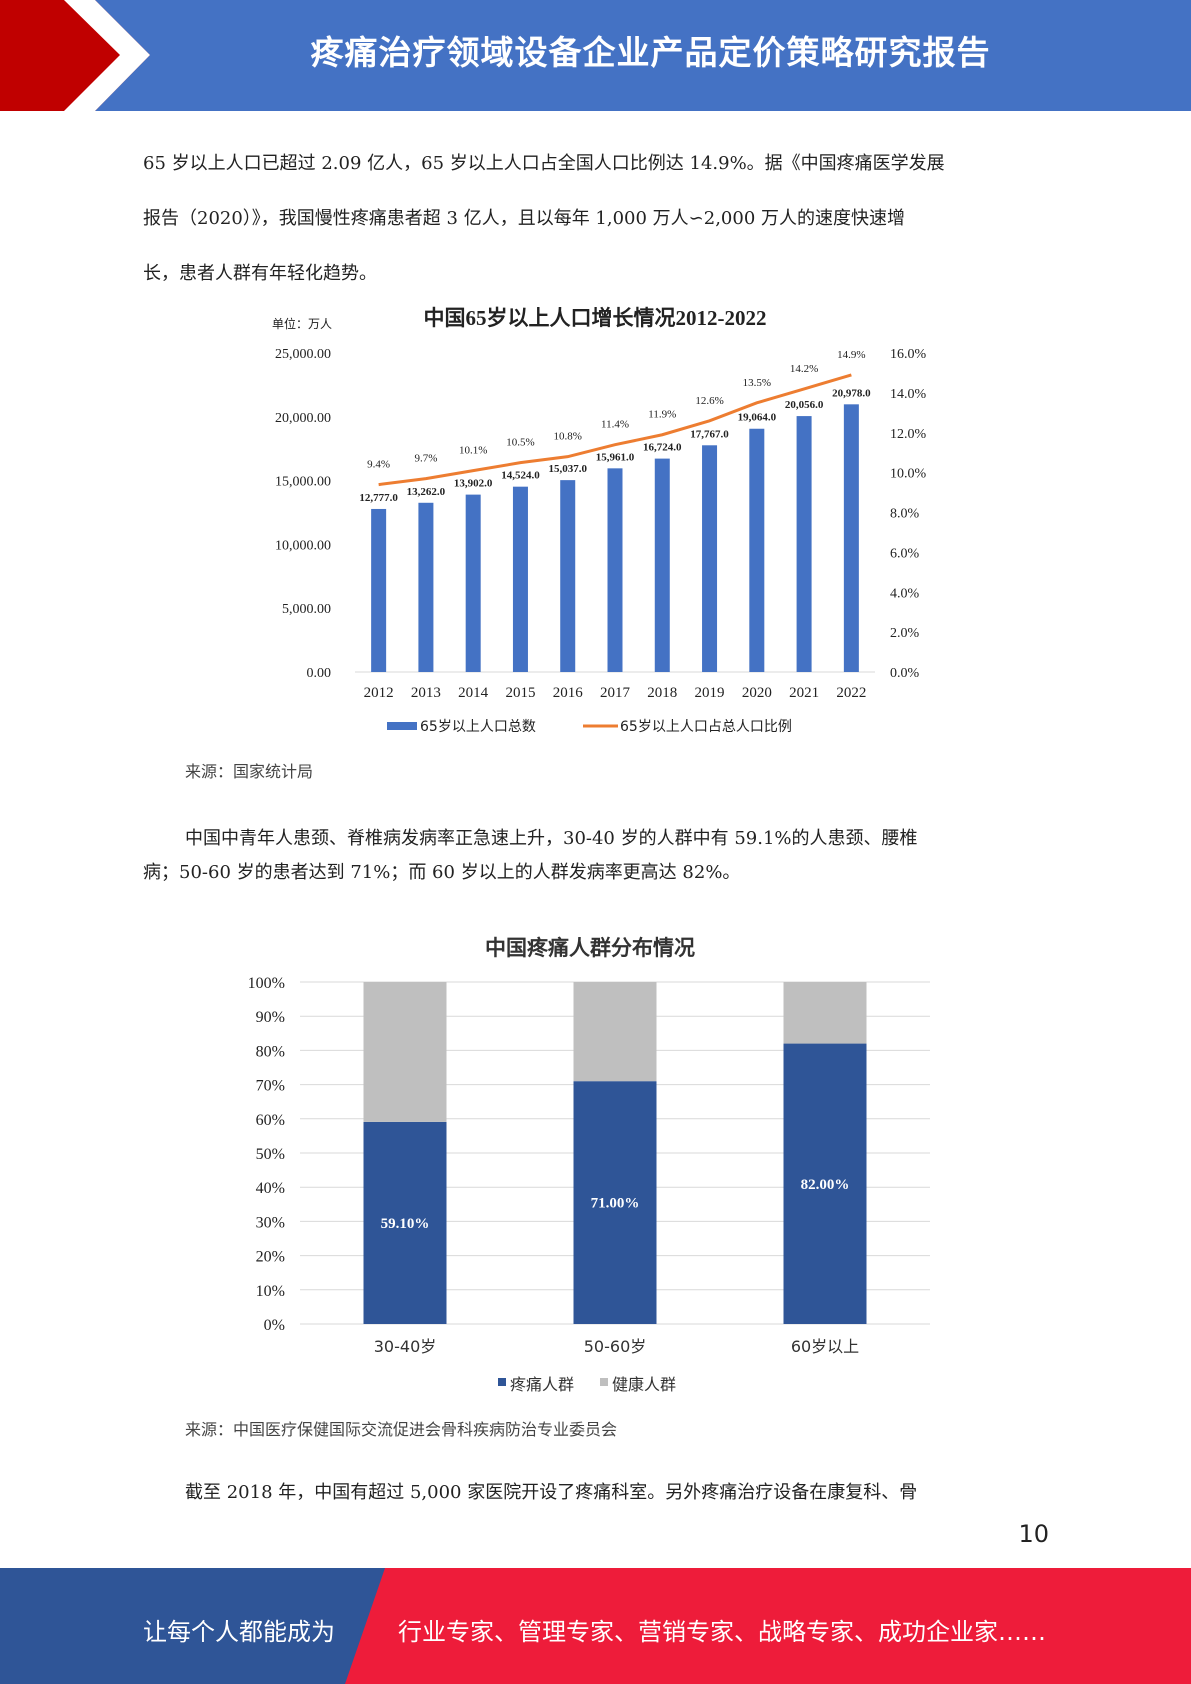 This screenshot has width=1191, height=1684. I want to click on chart1-y2-tick-label: 14.0%, so click(908, 394).